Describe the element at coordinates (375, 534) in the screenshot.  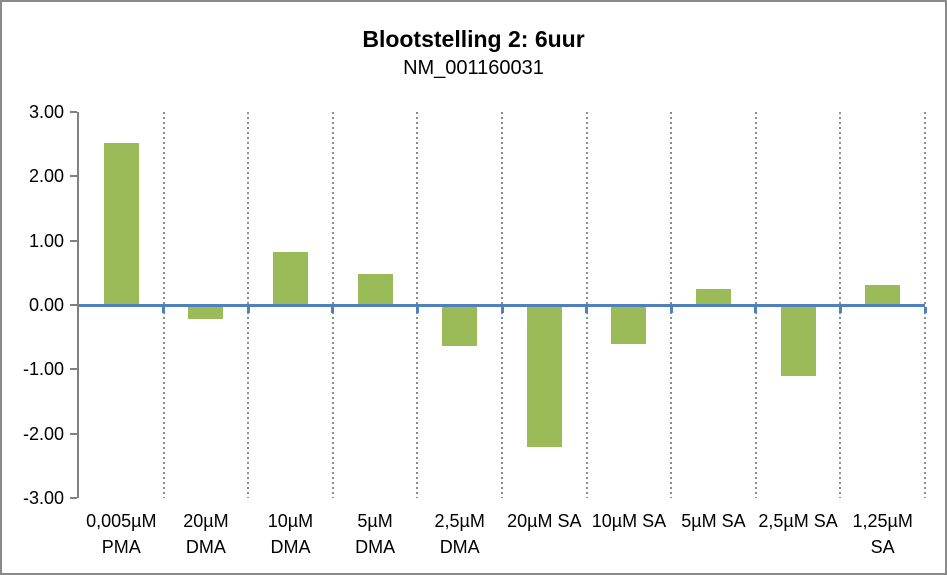
I see `x-axis-label: 5µM DMA` at that location.